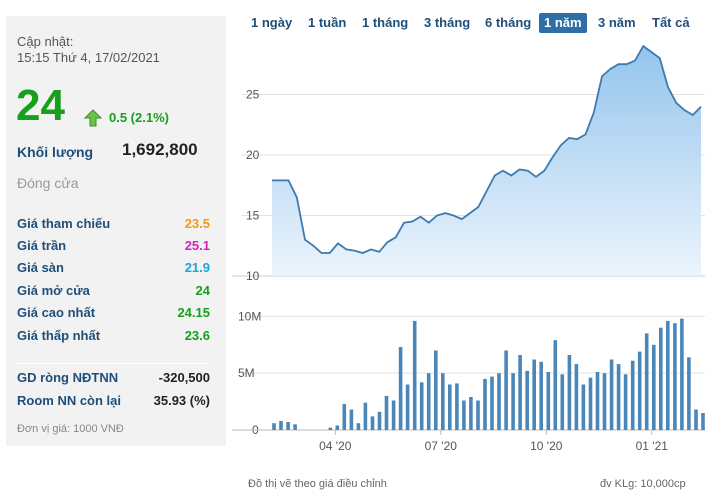 Image resolution: width=712 pixels, height=499 pixels. I want to click on floor-price-label: Giá sàn, so click(40, 267).